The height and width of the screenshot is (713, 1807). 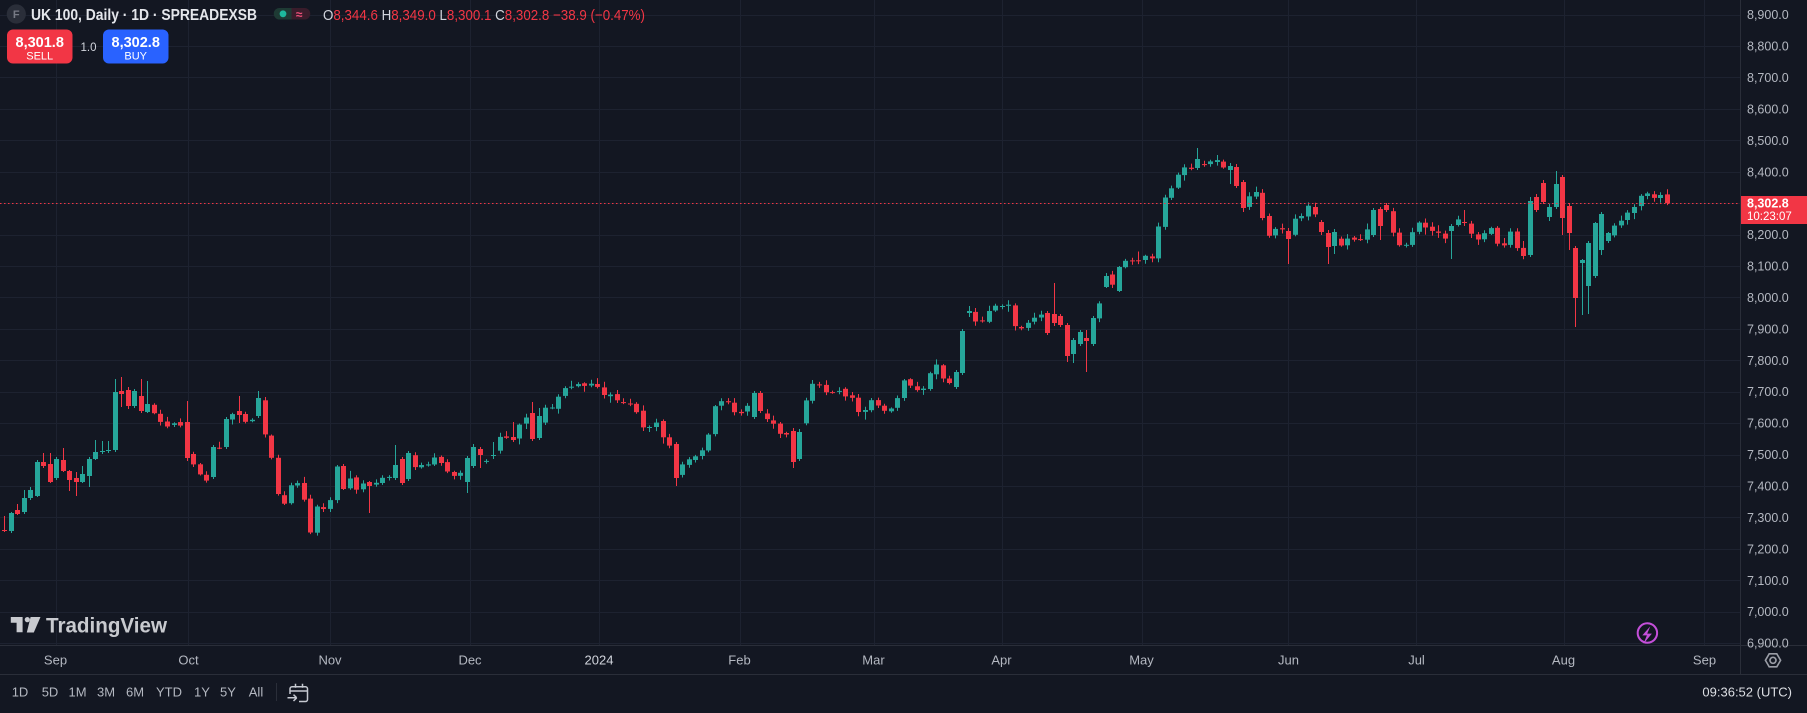 What do you see at coordinates (50, 692) in the screenshot?
I see `svg-text: 5D` at bounding box center [50, 692].